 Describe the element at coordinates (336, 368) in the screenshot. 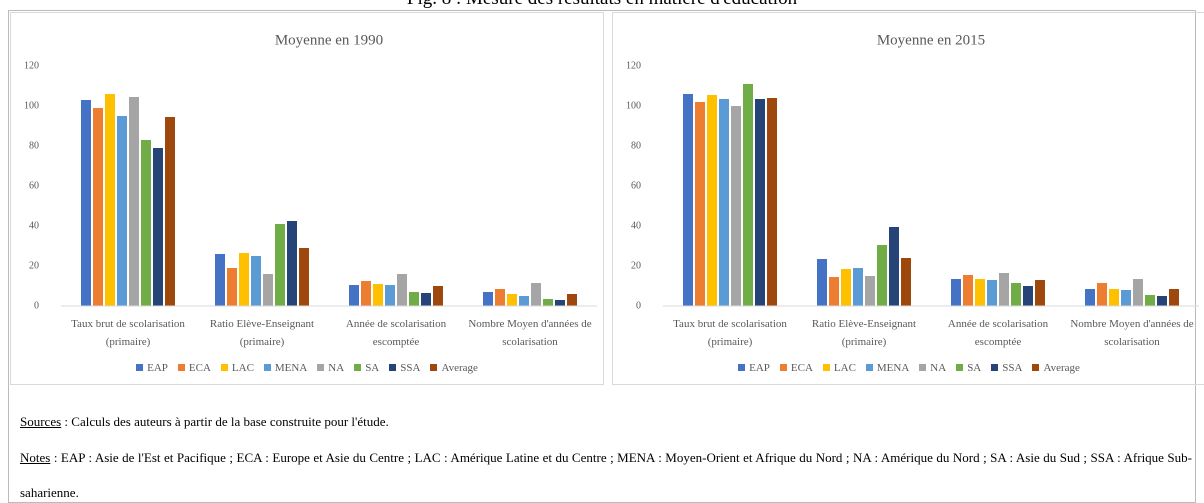

I see `legend-label: NA` at that location.